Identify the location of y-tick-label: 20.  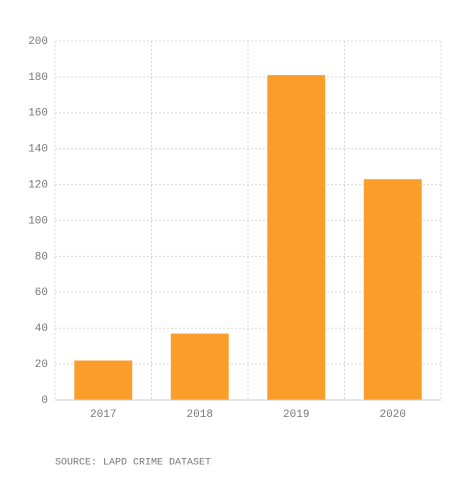
(41, 365).